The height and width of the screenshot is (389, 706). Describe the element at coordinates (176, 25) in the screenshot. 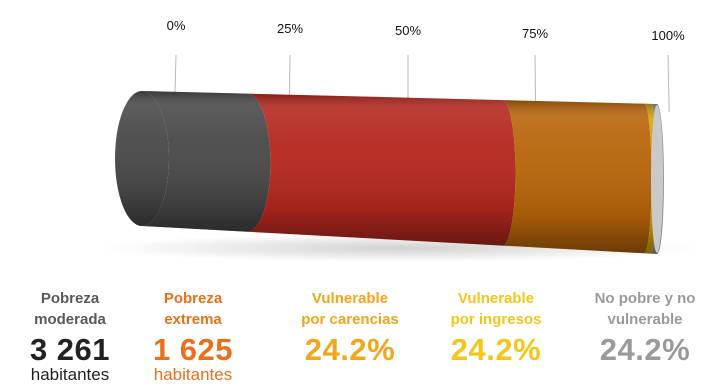

I see `x-tick-label: 0%` at that location.